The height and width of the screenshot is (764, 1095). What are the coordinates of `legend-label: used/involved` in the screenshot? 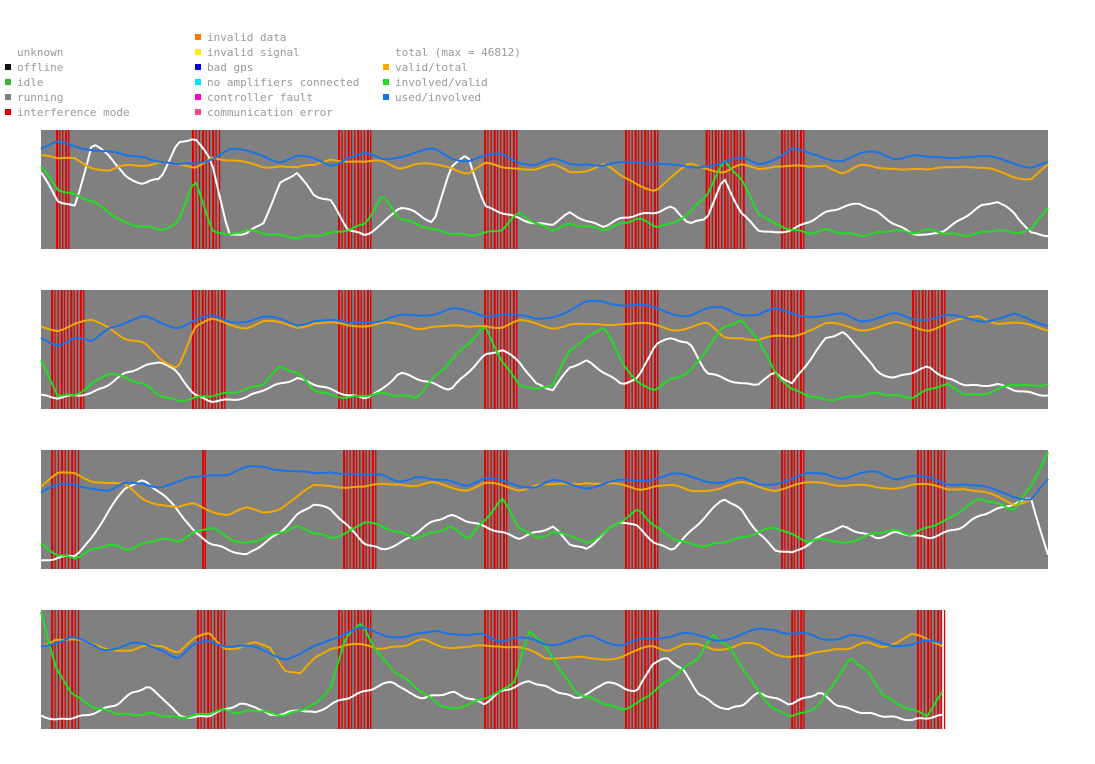 It's located at (438, 97).